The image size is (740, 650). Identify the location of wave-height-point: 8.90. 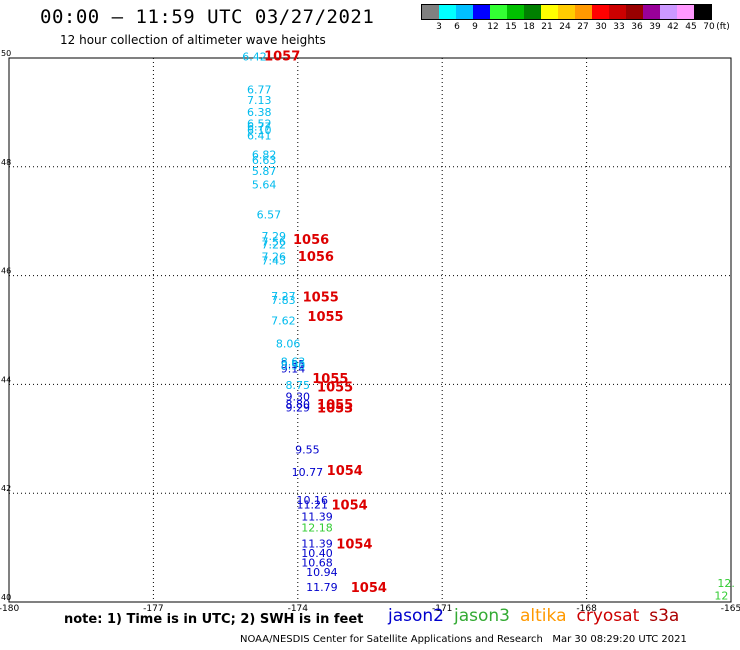
(293, 366).